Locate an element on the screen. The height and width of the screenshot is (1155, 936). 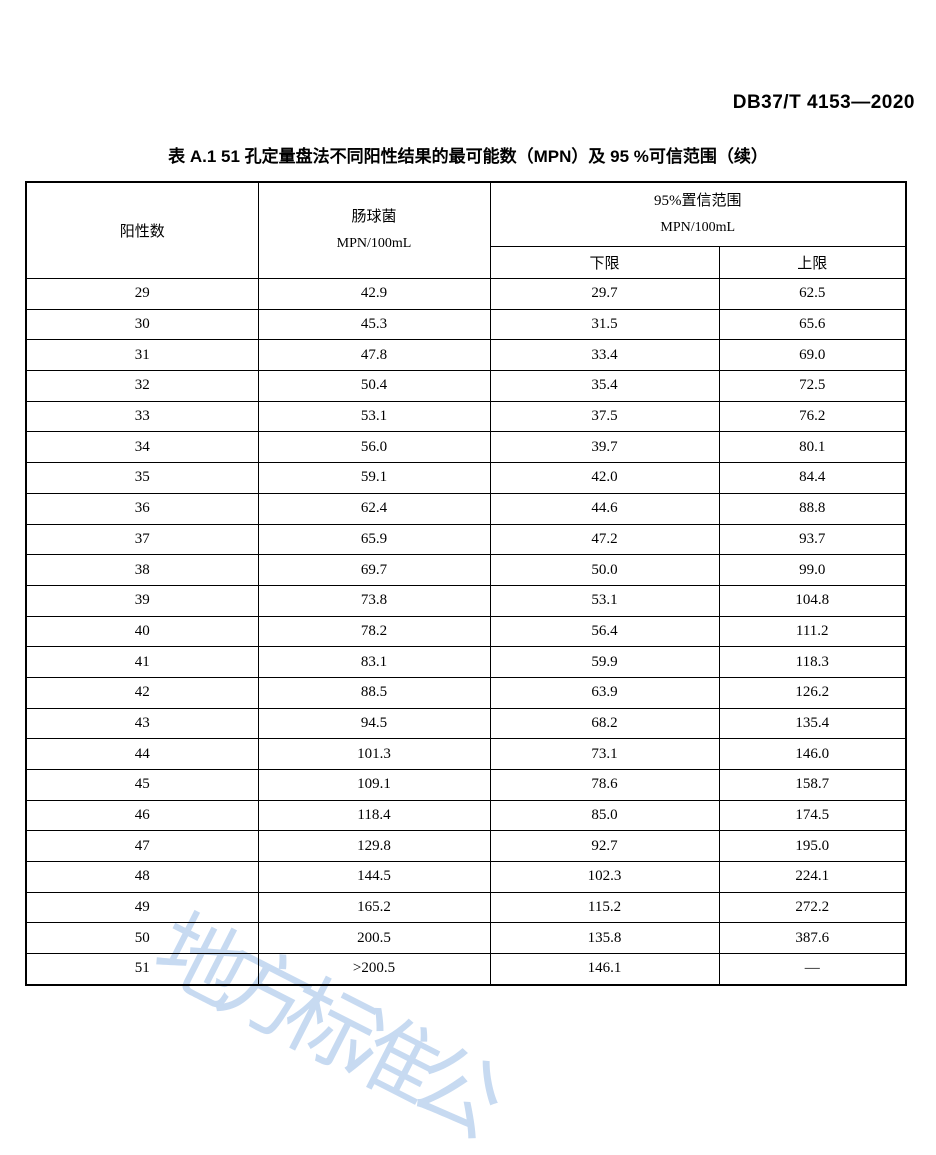
cell-positive-count: 39 is located at coordinates (142, 600).